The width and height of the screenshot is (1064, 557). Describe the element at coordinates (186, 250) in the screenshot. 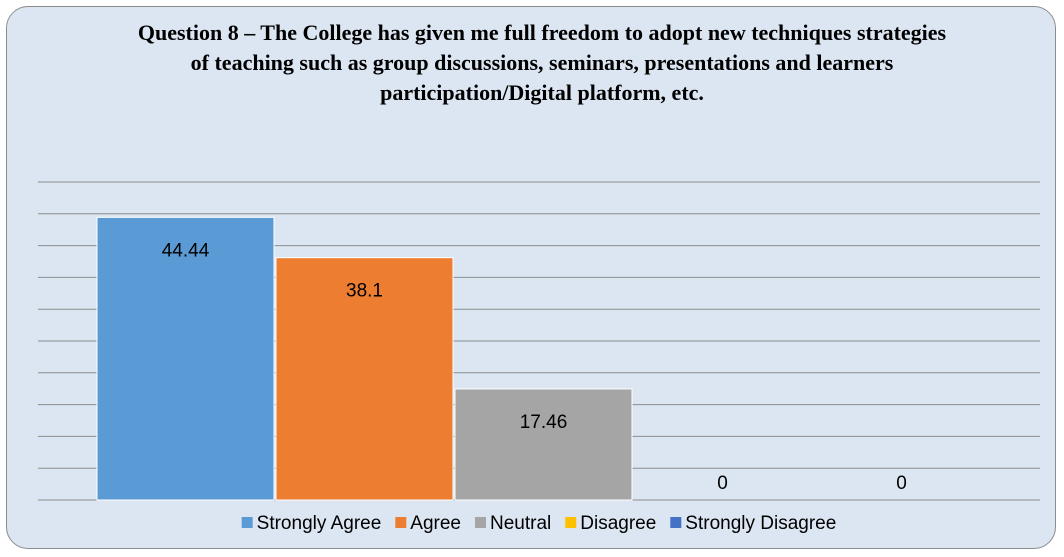

I see `data-label: 44.44` at that location.